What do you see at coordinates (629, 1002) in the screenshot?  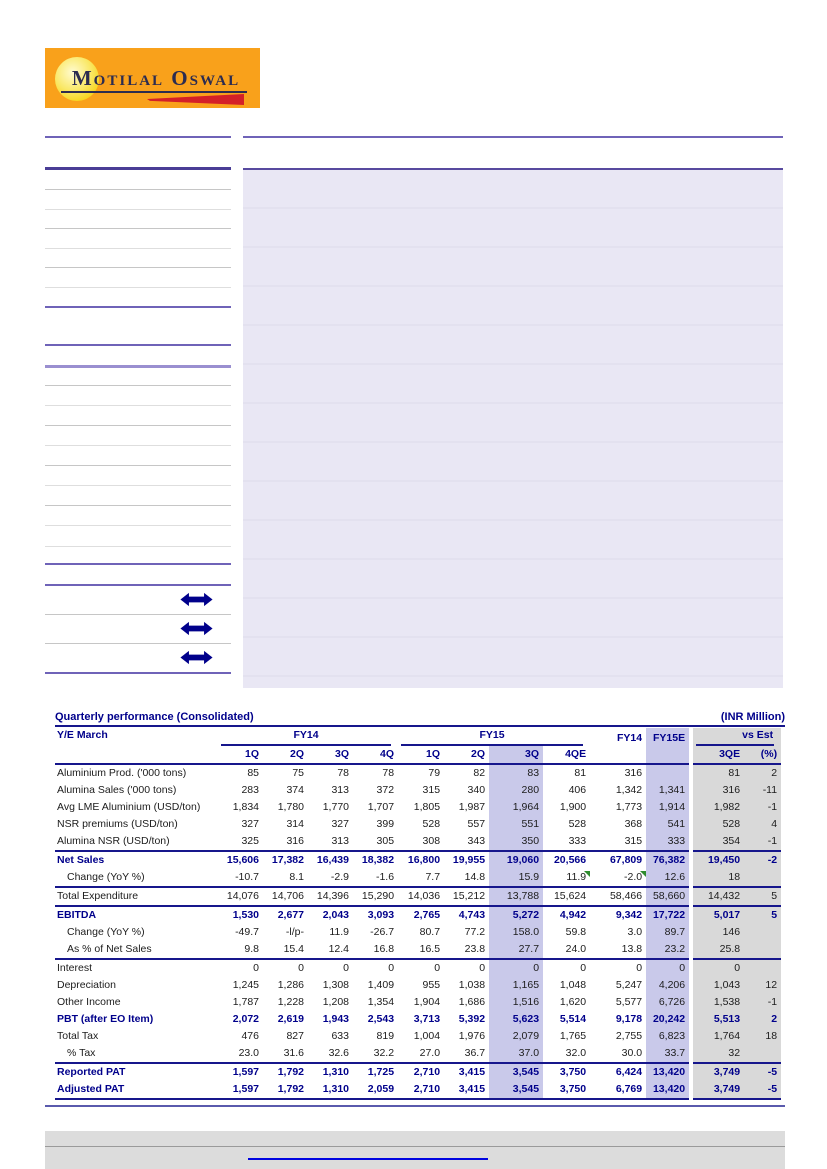 I see `table-cell: 5,577` at bounding box center [629, 1002].